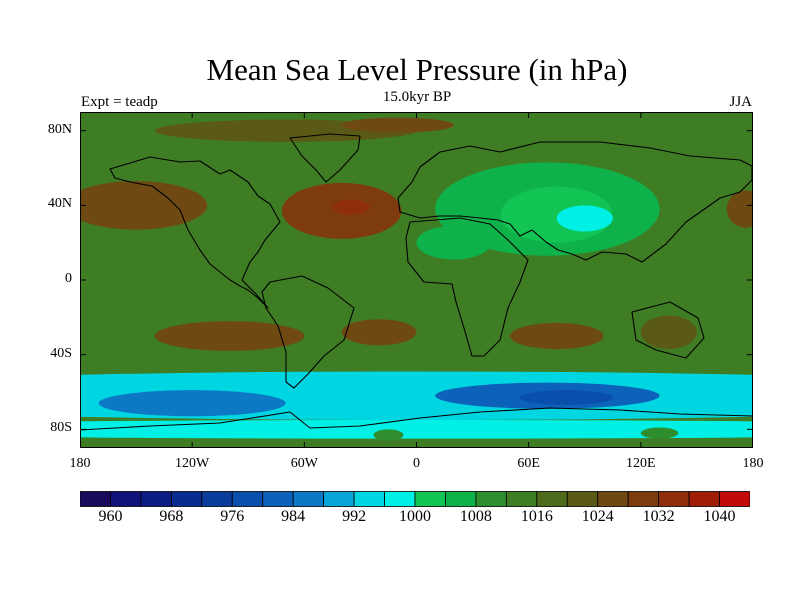 The image size is (800, 600). I want to click on lat-tick-label: 0, so click(68, 278).